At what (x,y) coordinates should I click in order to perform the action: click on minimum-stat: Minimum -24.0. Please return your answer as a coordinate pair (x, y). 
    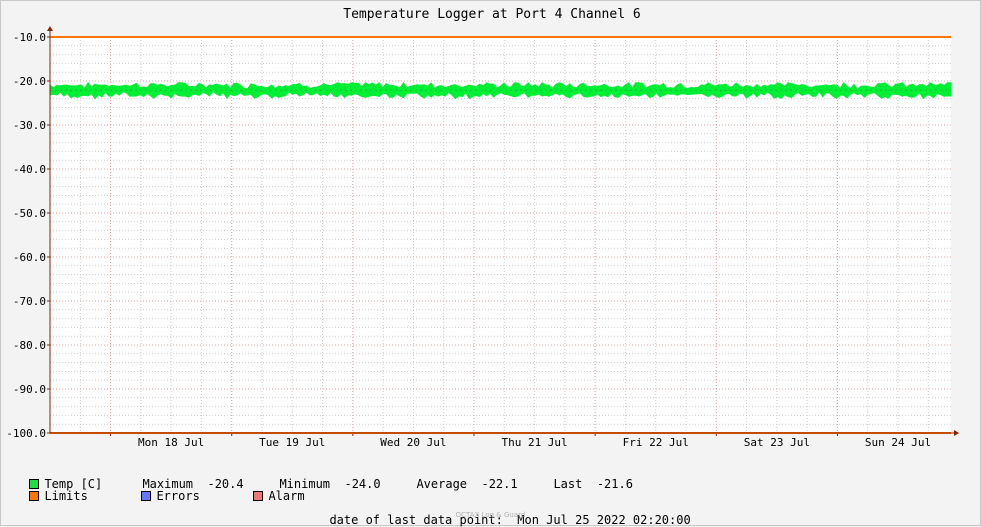
    Looking at the image, I should click on (323, 477).